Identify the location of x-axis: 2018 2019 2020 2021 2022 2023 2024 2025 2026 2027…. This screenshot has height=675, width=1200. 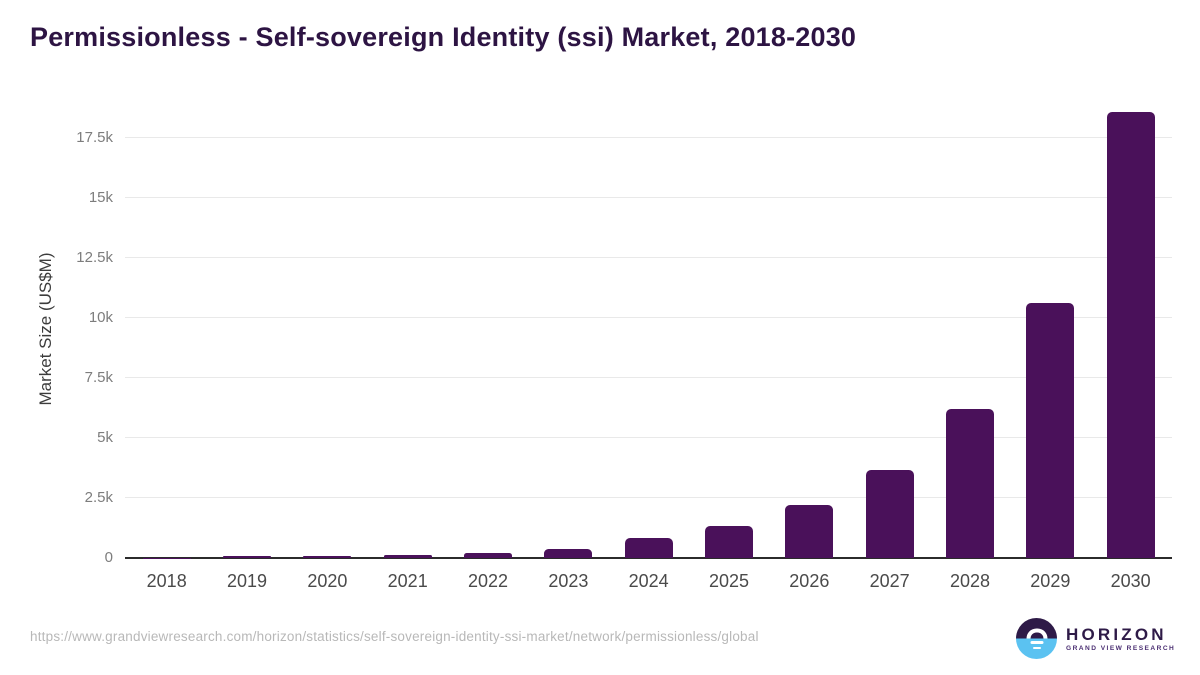
(648, 583).